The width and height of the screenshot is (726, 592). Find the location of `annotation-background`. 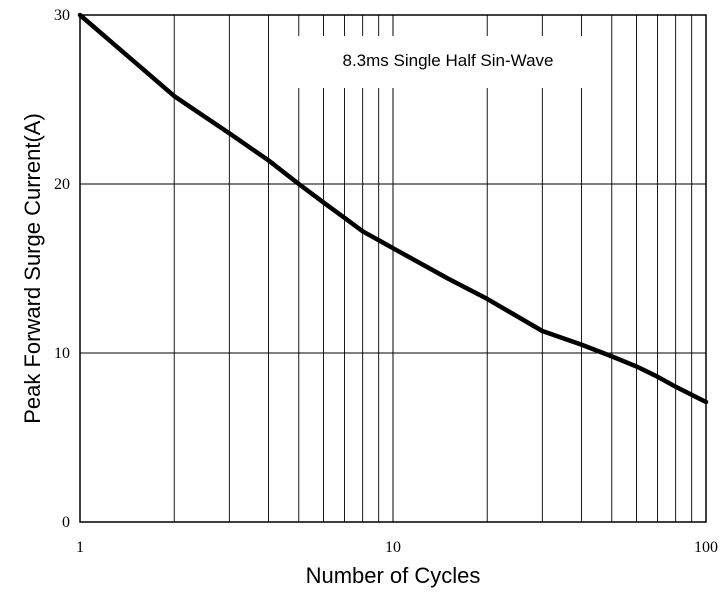

annotation-background is located at coordinates (448, 62).